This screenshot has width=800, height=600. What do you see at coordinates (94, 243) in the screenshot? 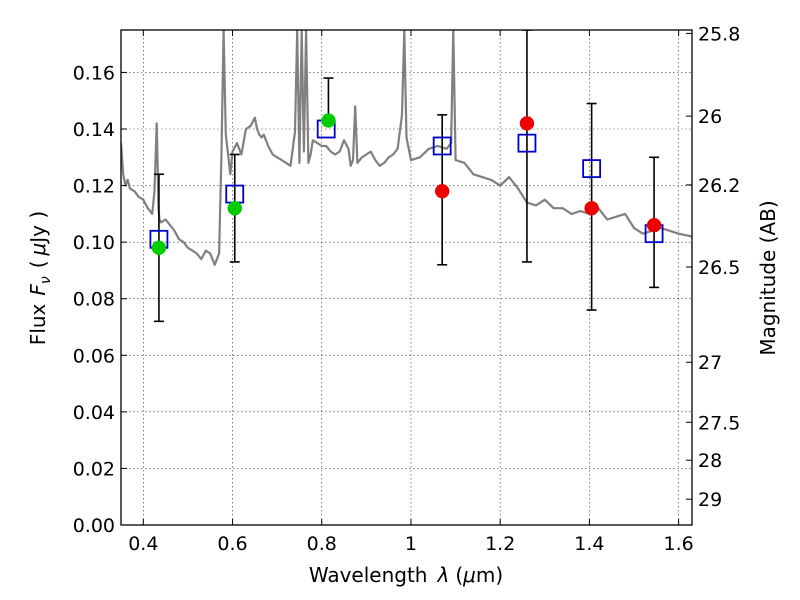
I see `y-tick-label: 0.10` at bounding box center [94, 243].